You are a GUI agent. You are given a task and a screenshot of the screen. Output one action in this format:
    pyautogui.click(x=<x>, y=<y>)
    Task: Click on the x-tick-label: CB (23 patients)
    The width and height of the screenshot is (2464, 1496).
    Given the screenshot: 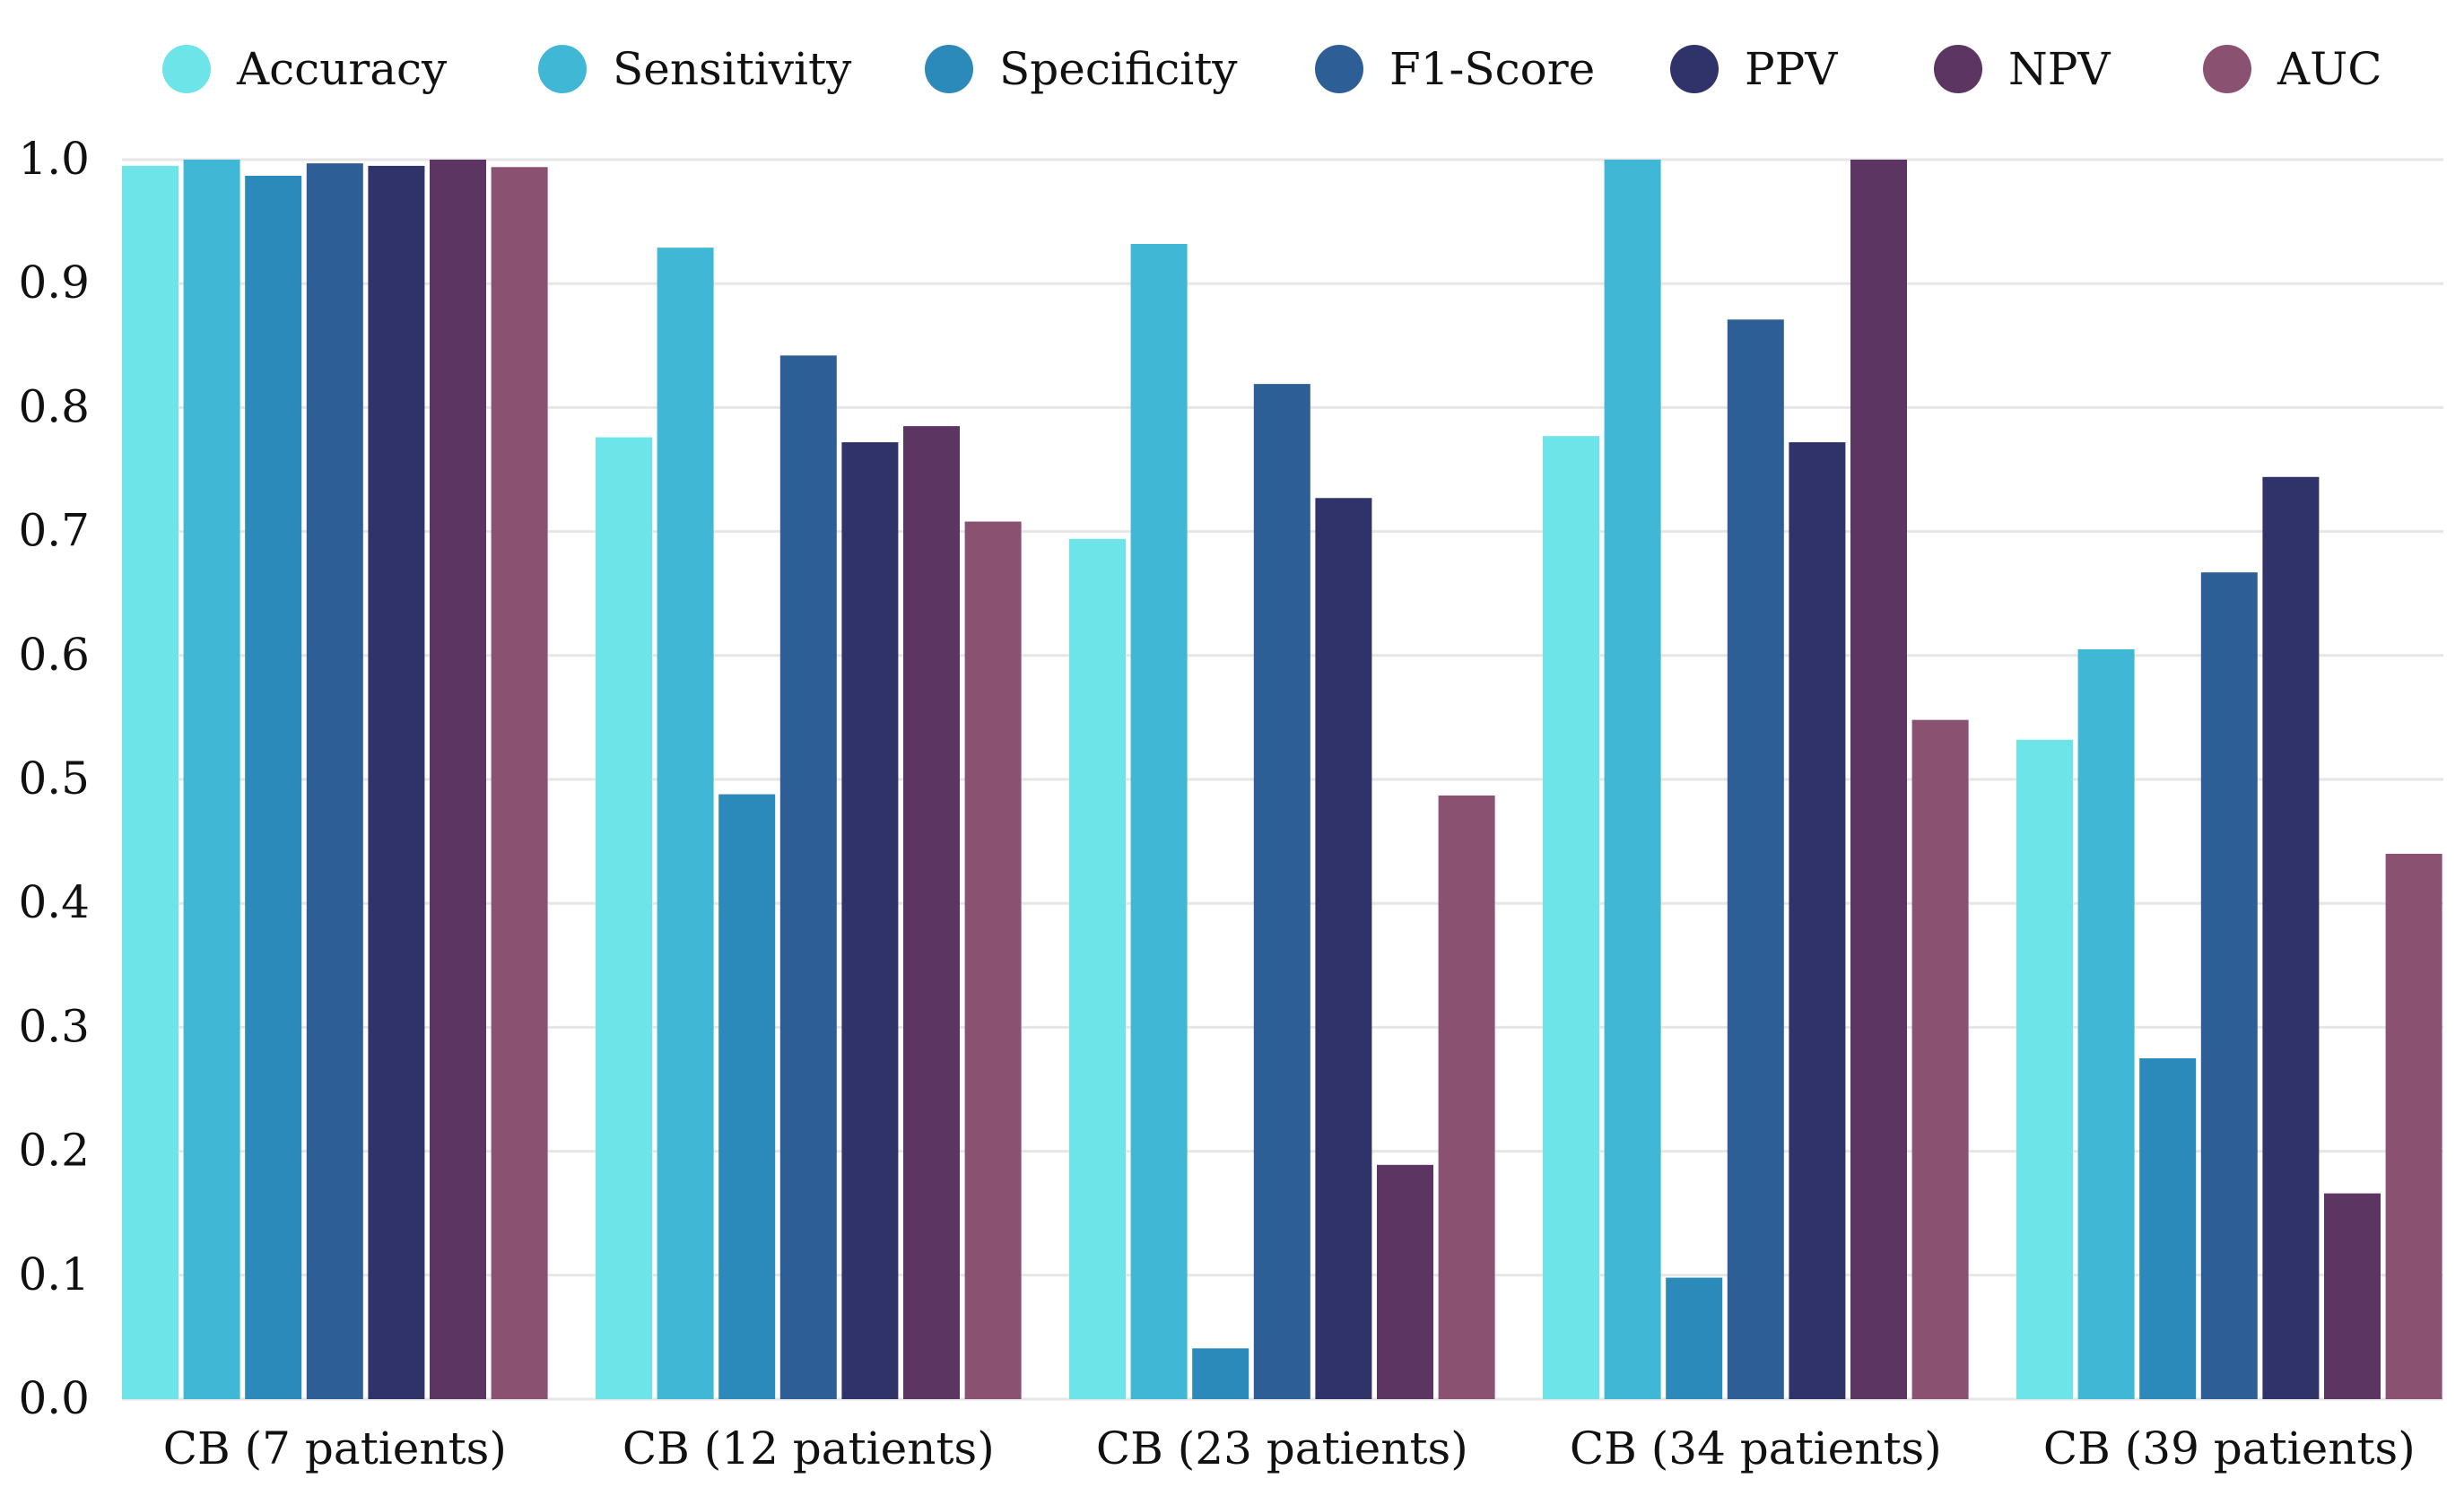 What is the action you would take?
    pyautogui.click(x=1282, y=1448)
    